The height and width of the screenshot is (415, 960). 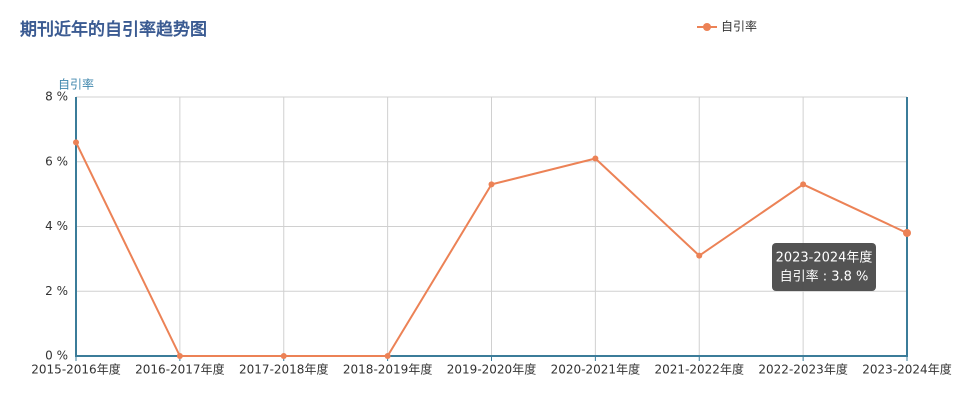 I want to click on x-tick-label: 2023-2024年度, so click(x=906, y=369).